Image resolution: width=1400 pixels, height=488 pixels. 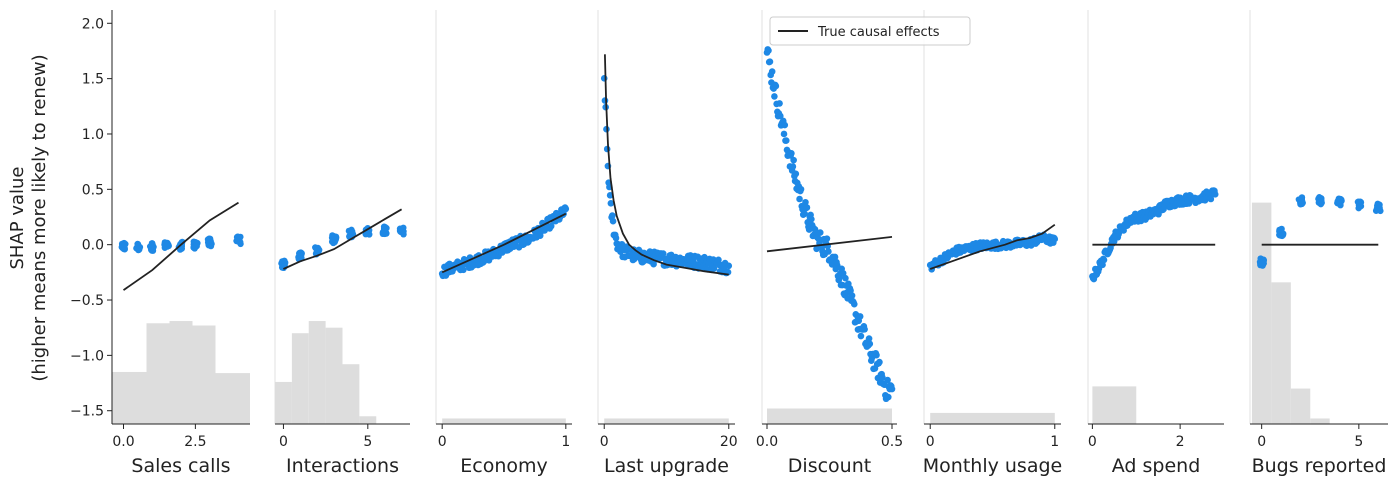 What do you see at coordinates (181, 450) in the screenshot?
I see `x-axis: 0.0 2.5 Sales calls` at bounding box center [181, 450].